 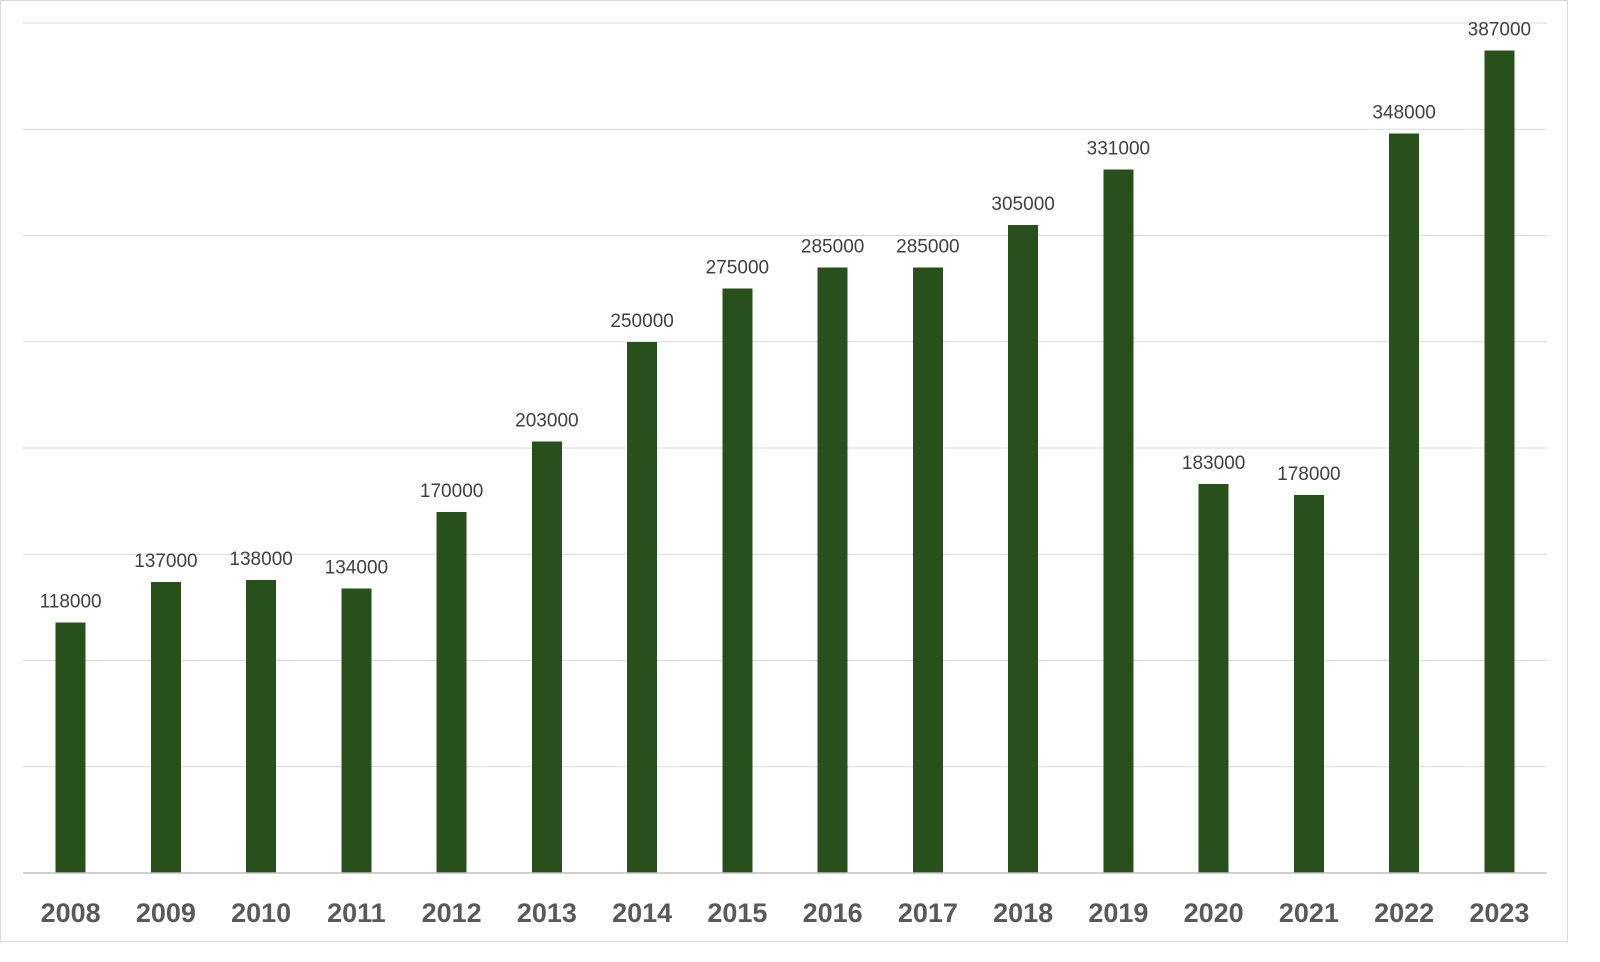 I want to click on data-label-2020: 183000, so click(x=1213, y=463).